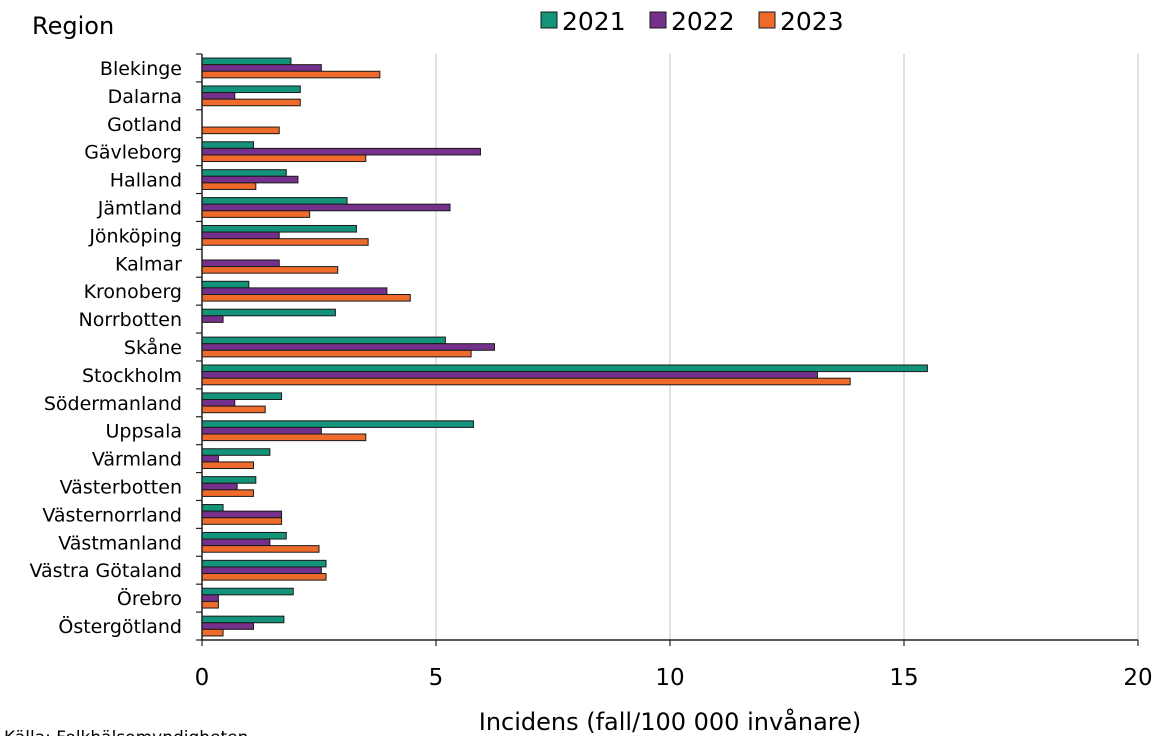  Describe the element at coordinates (323, 340) in the screenshot. I see `bar-2021-skåne` at that location.